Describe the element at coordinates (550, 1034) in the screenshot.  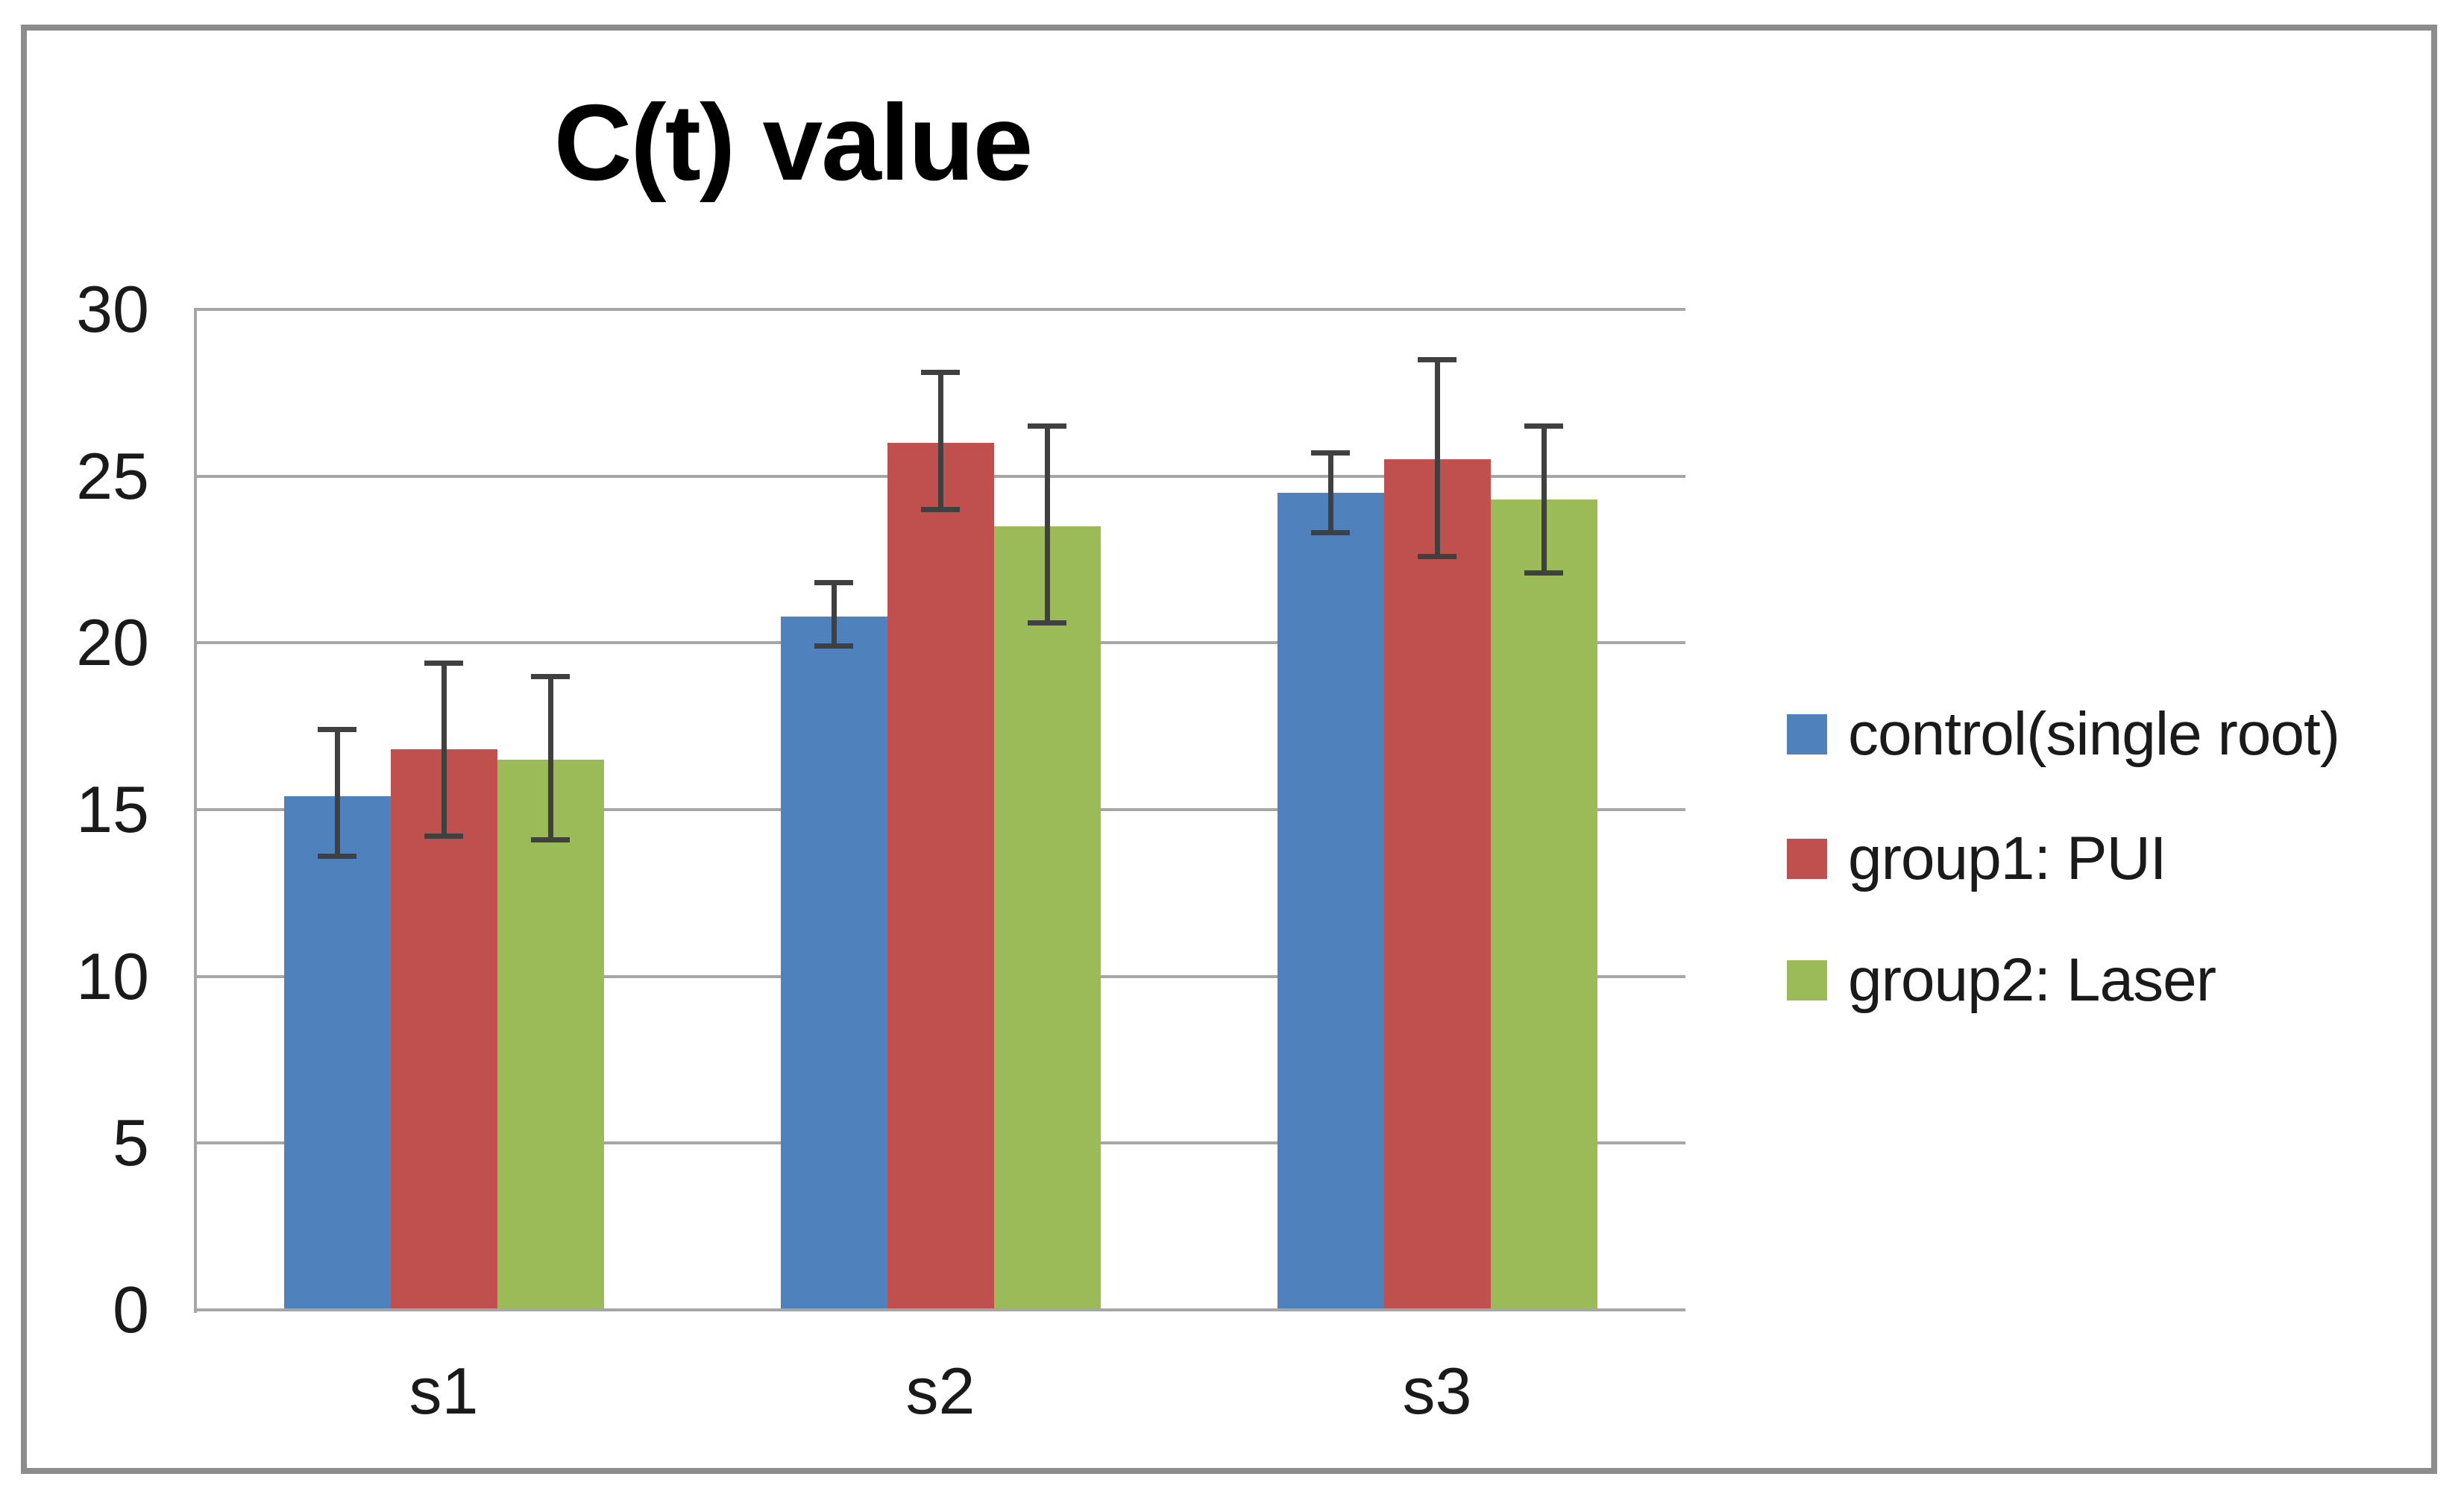
I see `bar-s1-series2` at that location.